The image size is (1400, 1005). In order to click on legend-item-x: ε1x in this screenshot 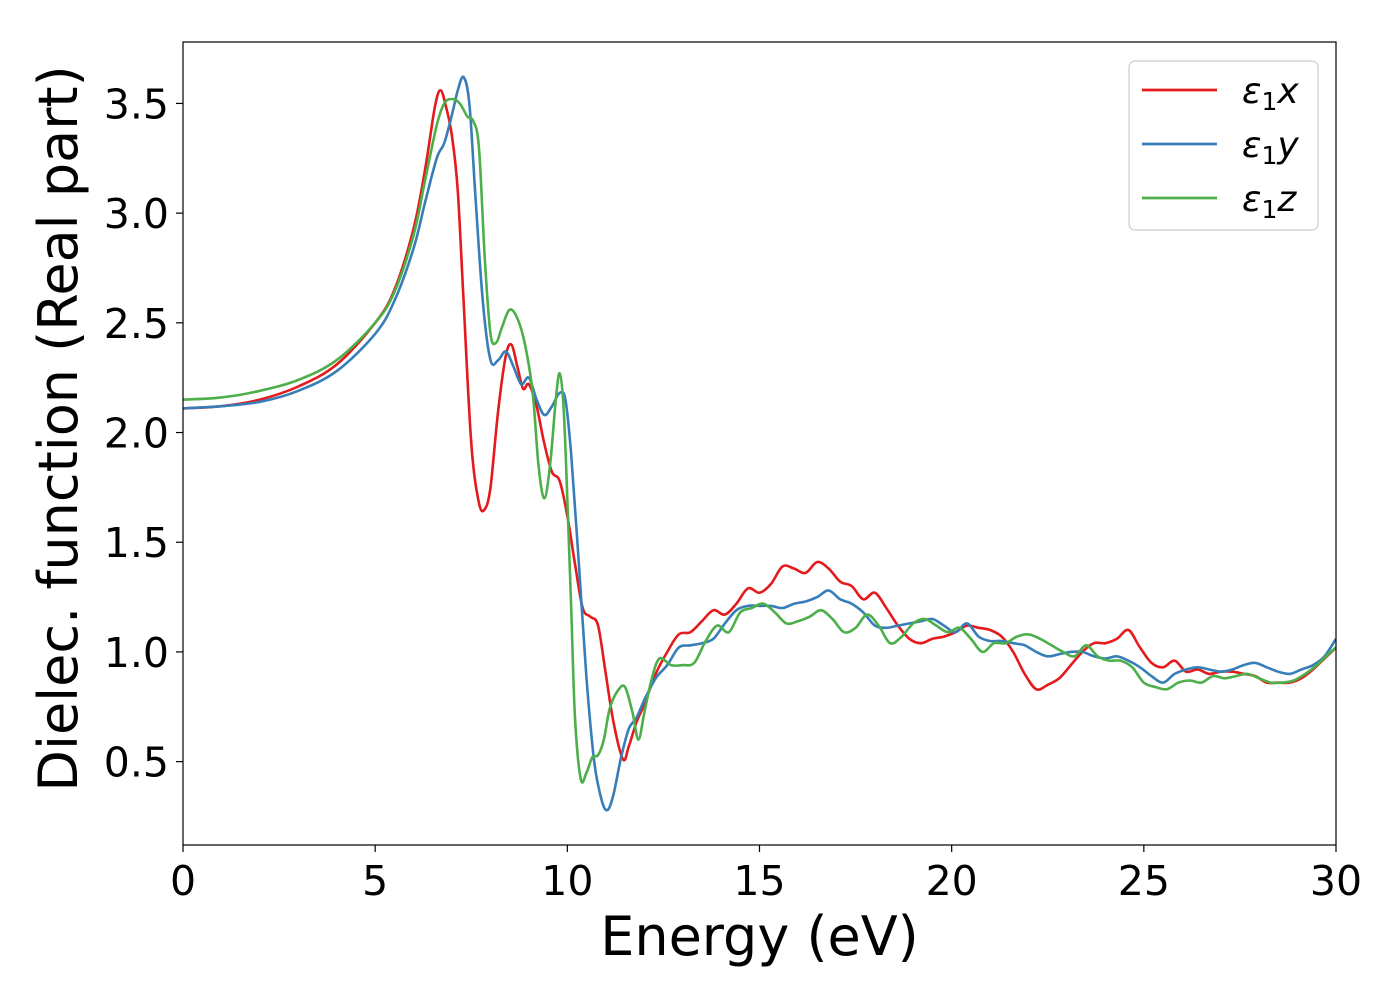, I will do `click(1220, 93)`.